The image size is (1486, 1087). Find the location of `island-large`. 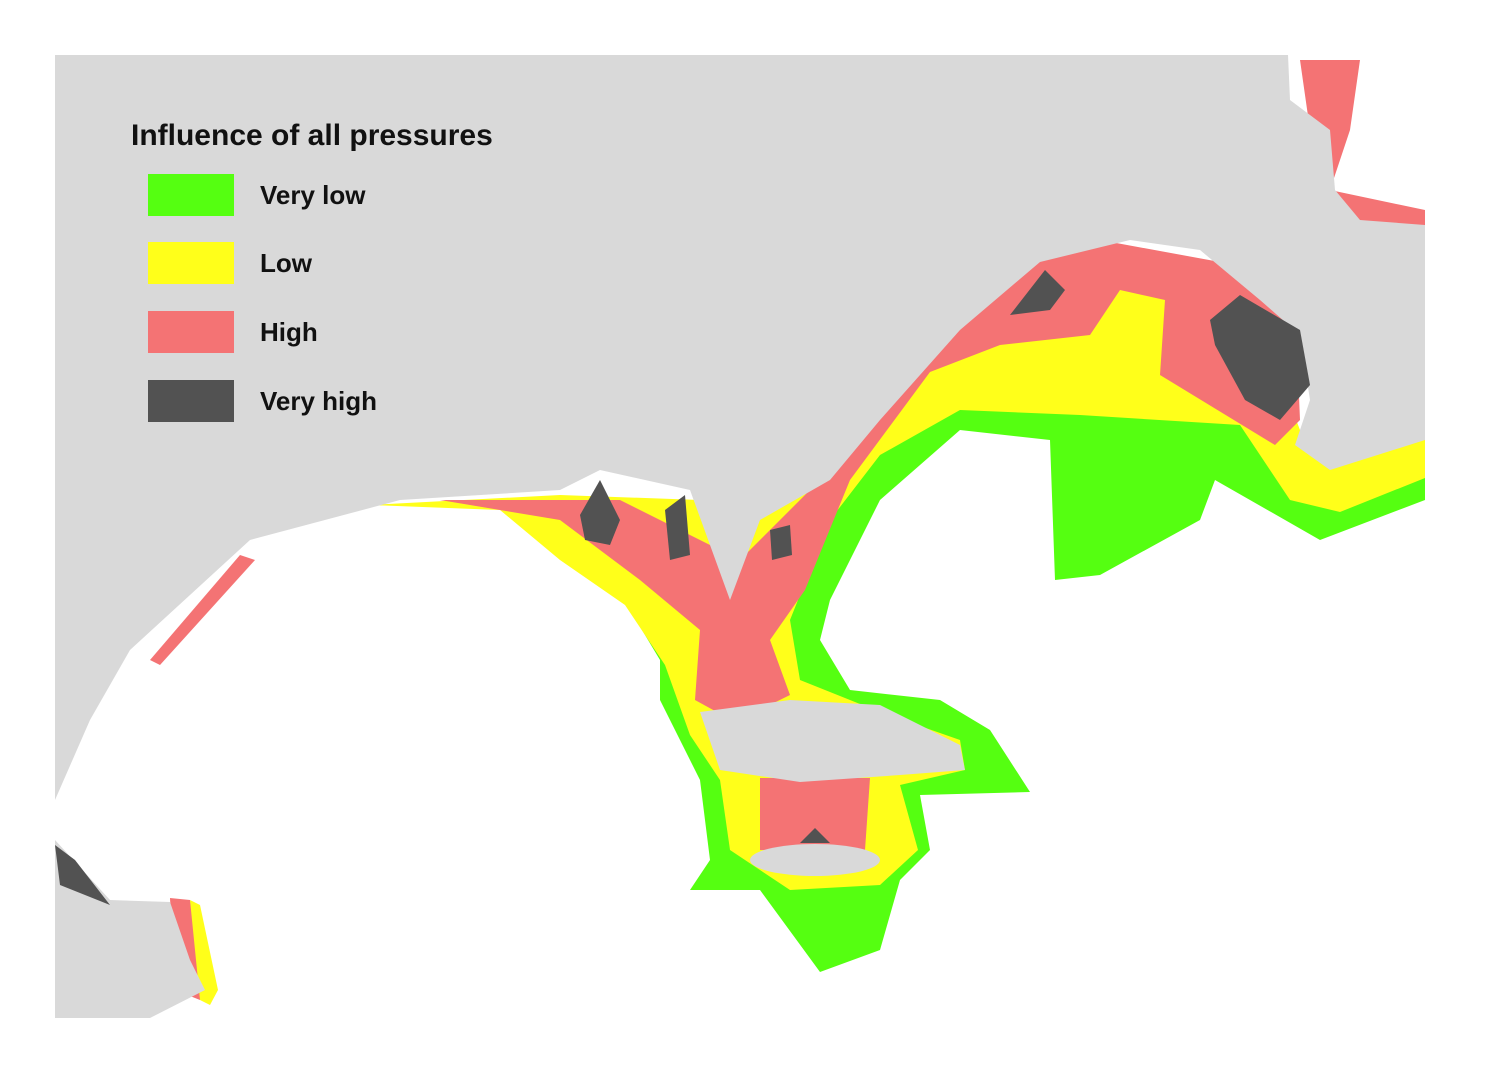

island-large is located at coordinates (832, 741).